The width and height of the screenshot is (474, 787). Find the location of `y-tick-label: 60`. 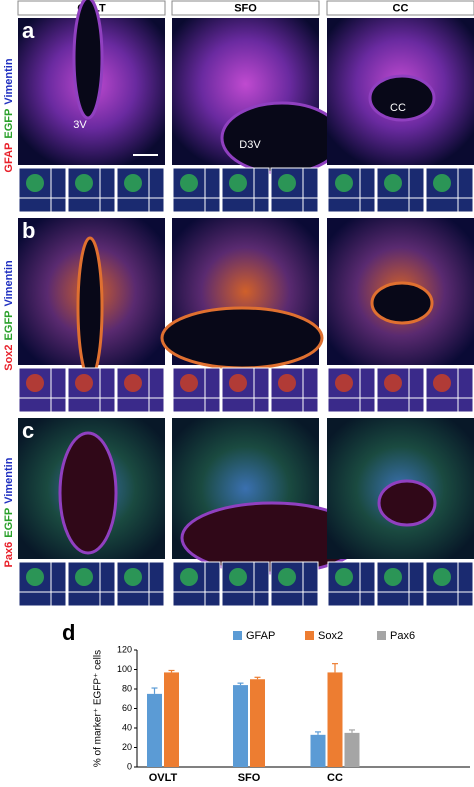

y-tick-label: 60 is located at coordinates (127, 708).